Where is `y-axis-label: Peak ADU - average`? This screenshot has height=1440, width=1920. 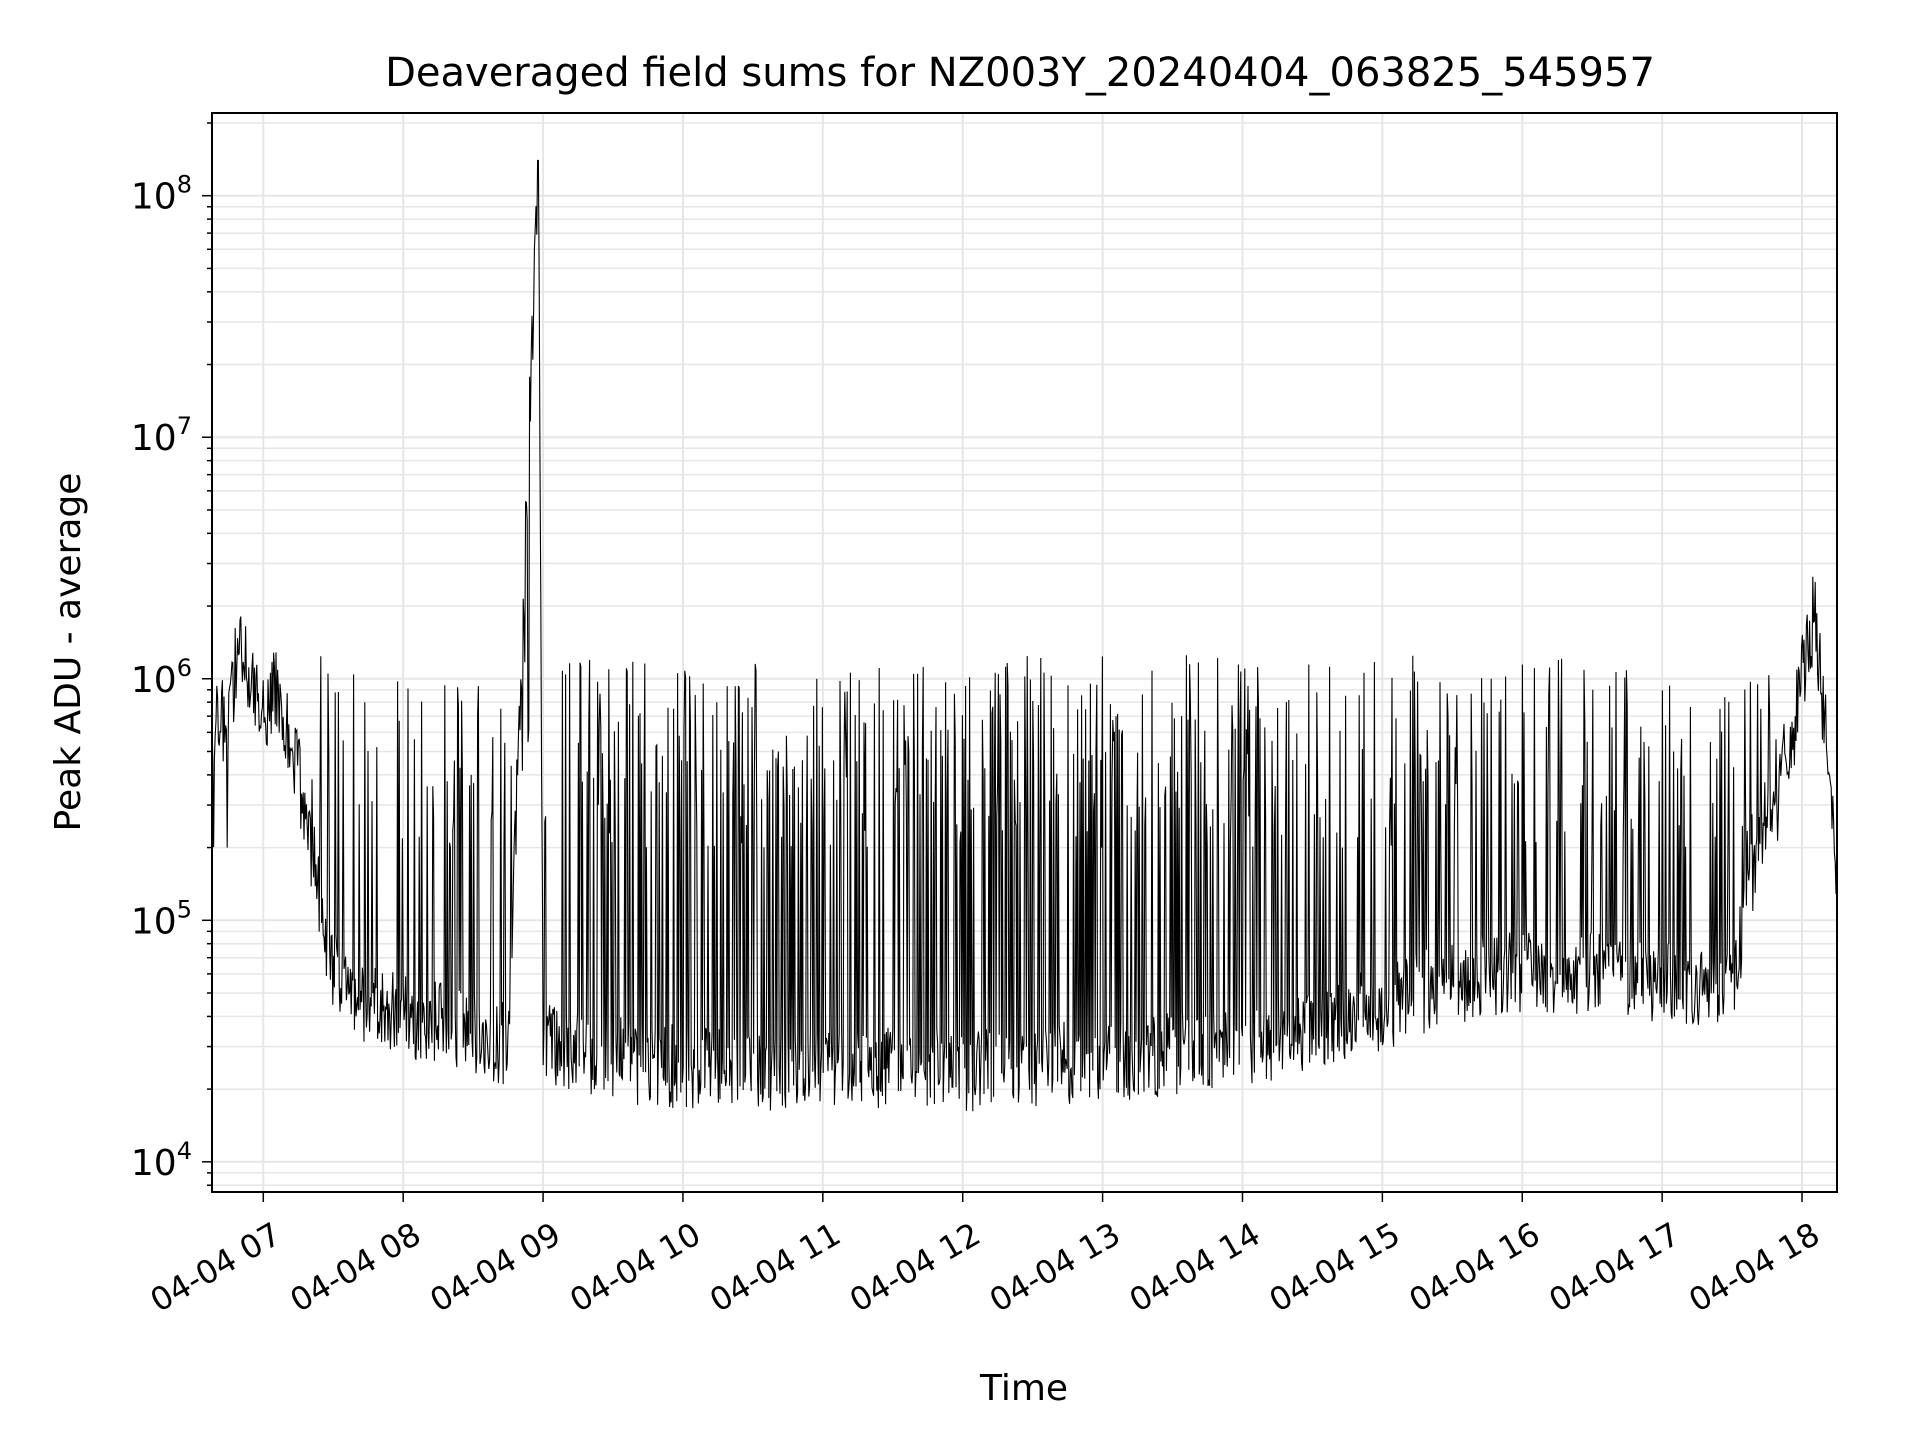
y-axis-label: Peak ADU - average is located at coordinates (68, 652).